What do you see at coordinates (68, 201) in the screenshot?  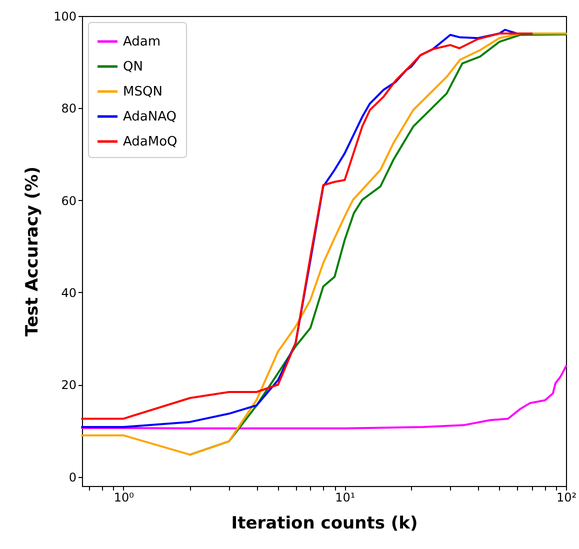 I see `y-tick-label: 60` at bounding box center [68, 201].